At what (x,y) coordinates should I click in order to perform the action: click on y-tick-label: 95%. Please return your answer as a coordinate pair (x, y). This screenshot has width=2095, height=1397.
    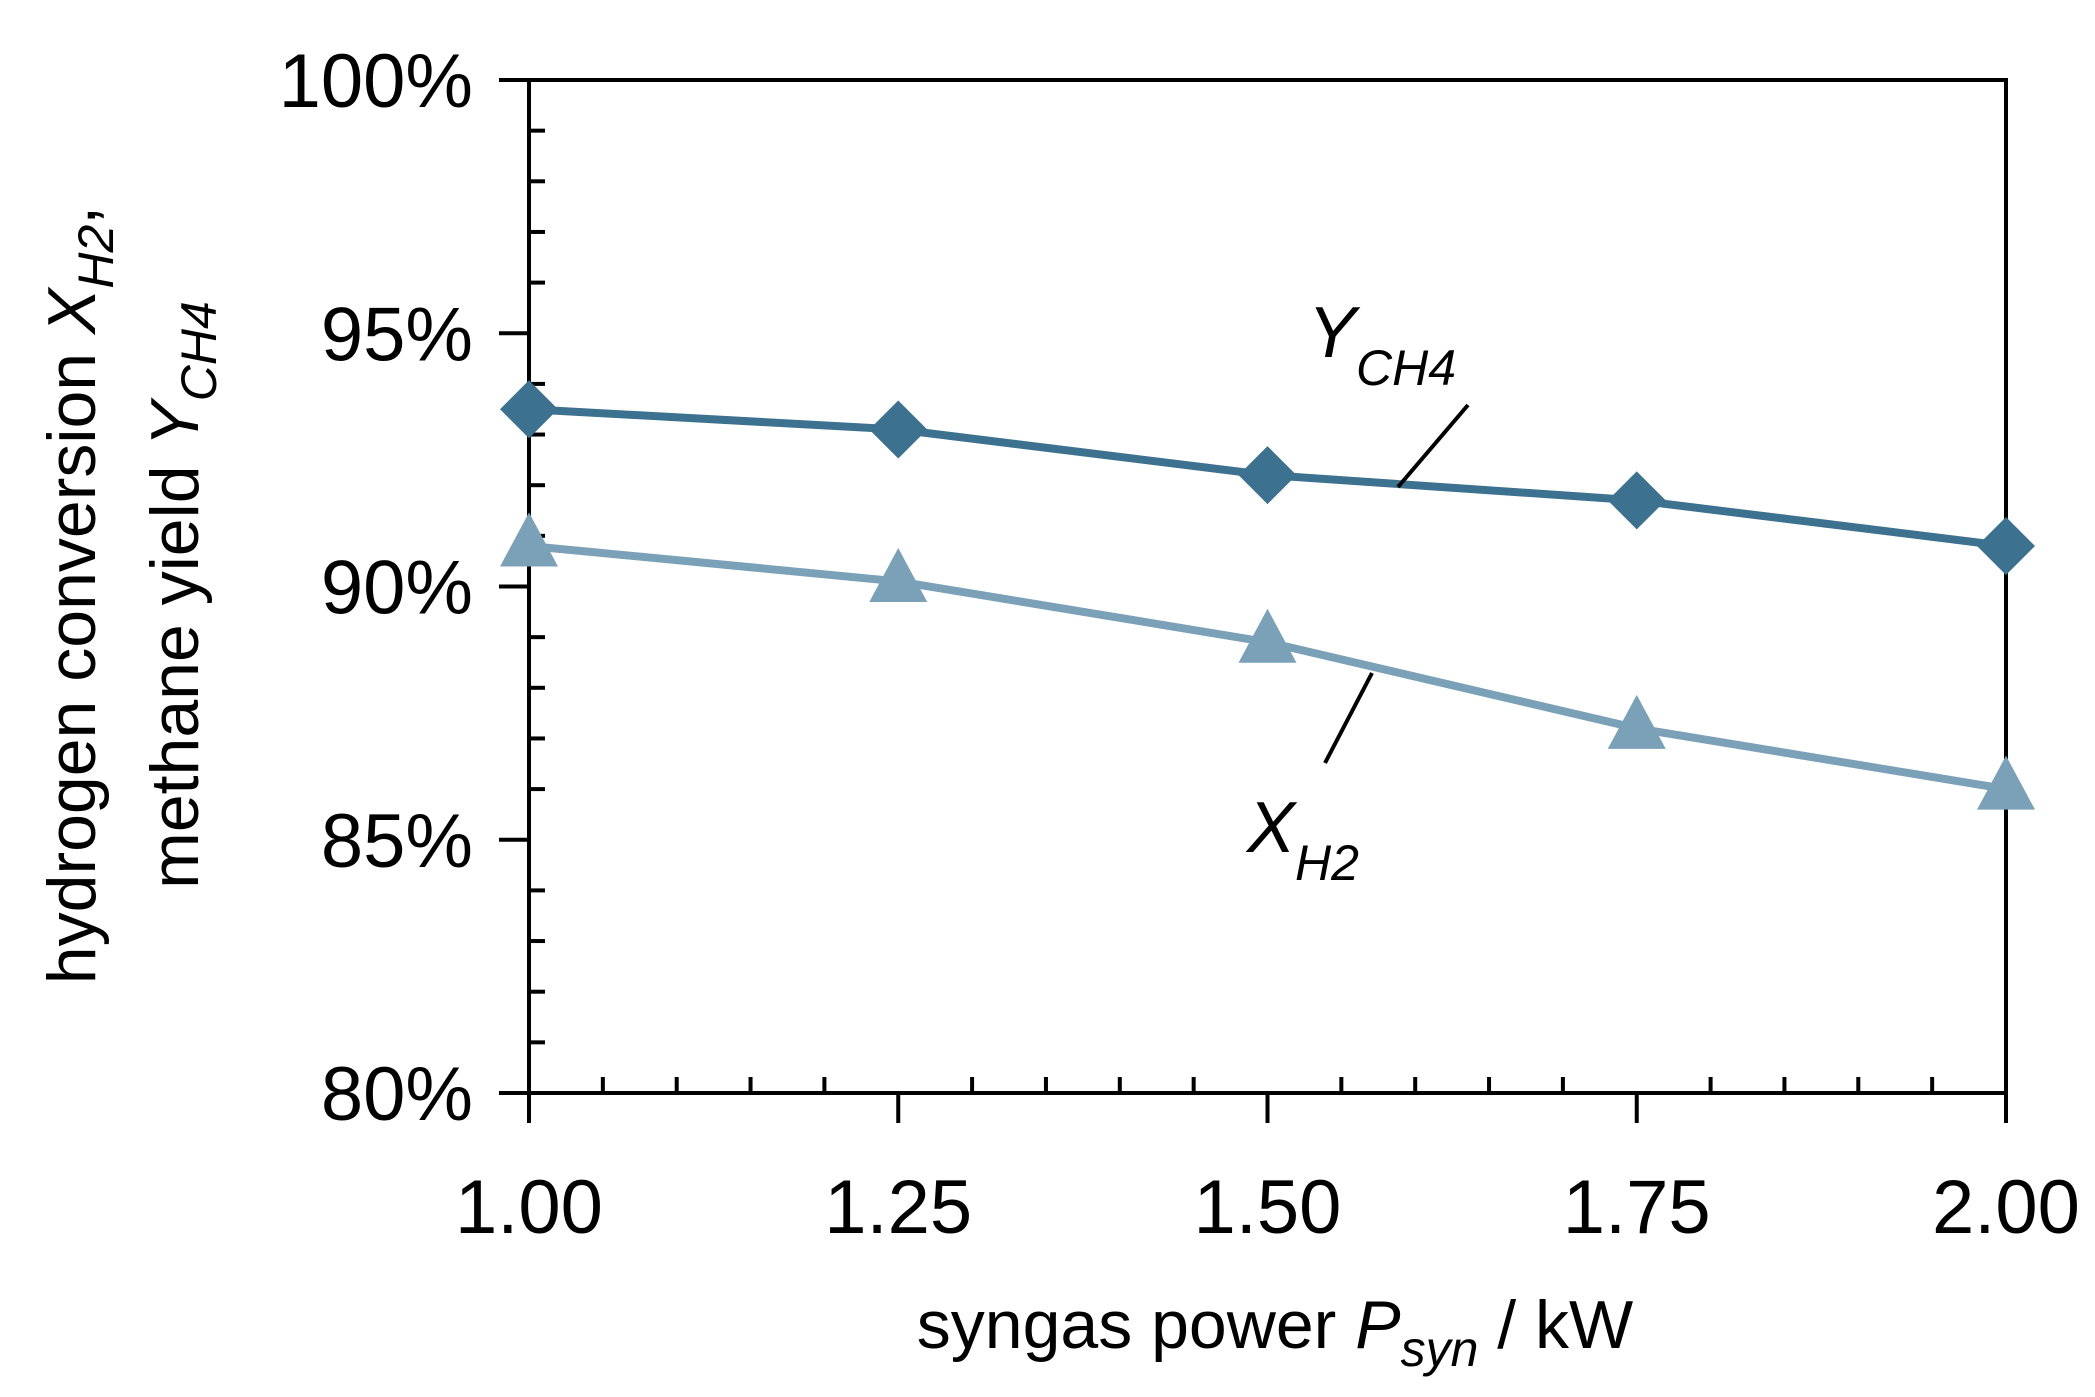
    Looking at the image, I should click on (397, 334).